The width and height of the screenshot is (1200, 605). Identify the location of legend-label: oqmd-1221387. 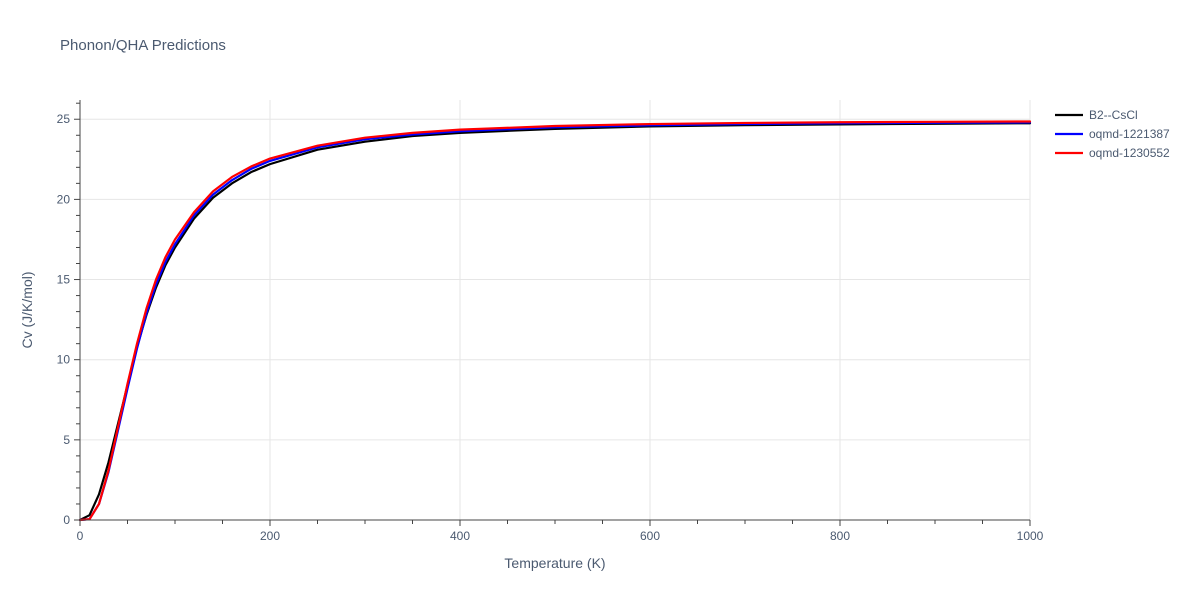
(1129, 134).